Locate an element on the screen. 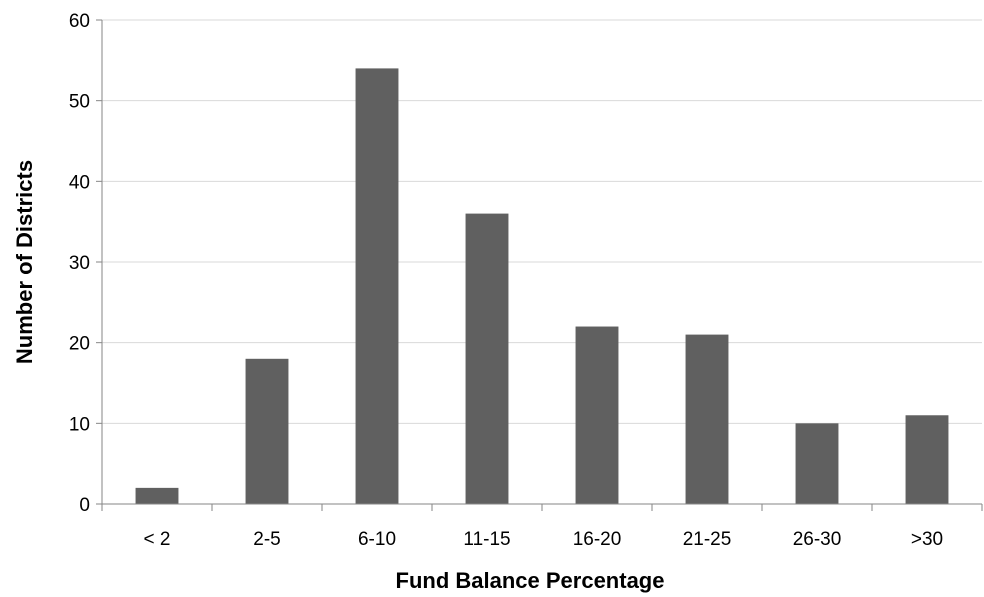 The height and width of the screenshot is (597, 984). x-tick-label: 21-25 is located at coordinates (707, 539).